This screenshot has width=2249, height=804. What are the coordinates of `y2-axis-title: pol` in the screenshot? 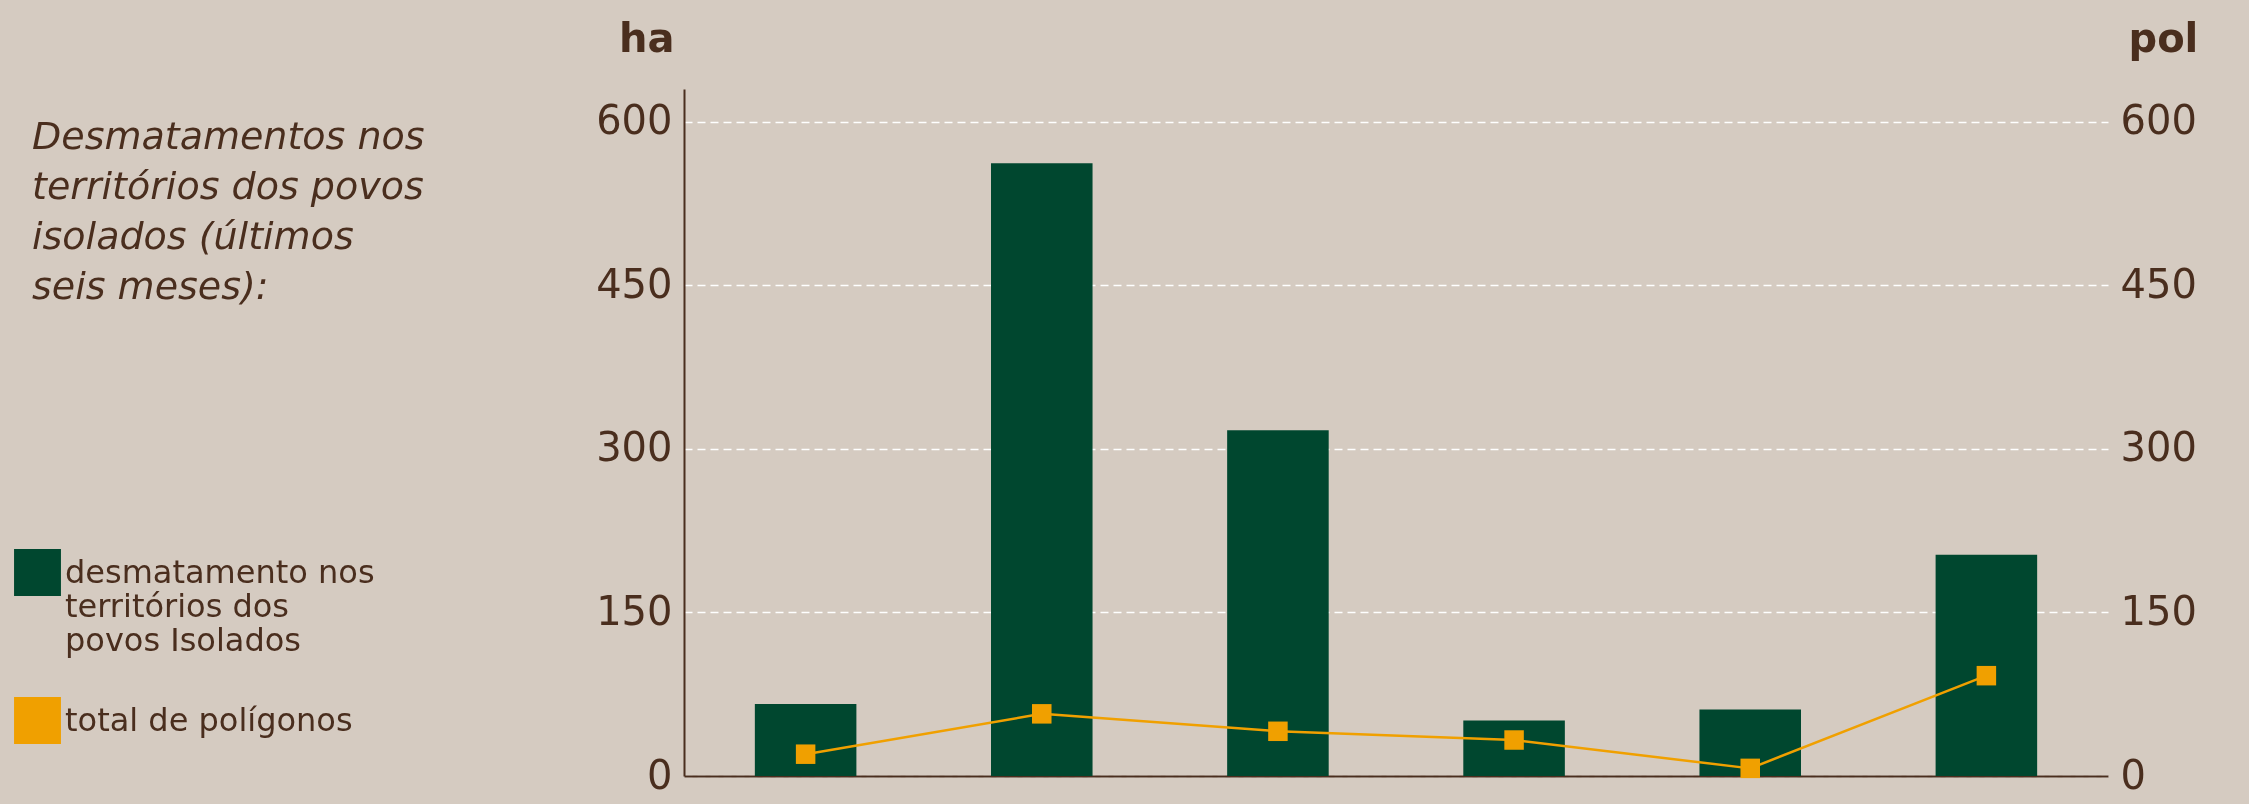 It's located at (2163, 37).